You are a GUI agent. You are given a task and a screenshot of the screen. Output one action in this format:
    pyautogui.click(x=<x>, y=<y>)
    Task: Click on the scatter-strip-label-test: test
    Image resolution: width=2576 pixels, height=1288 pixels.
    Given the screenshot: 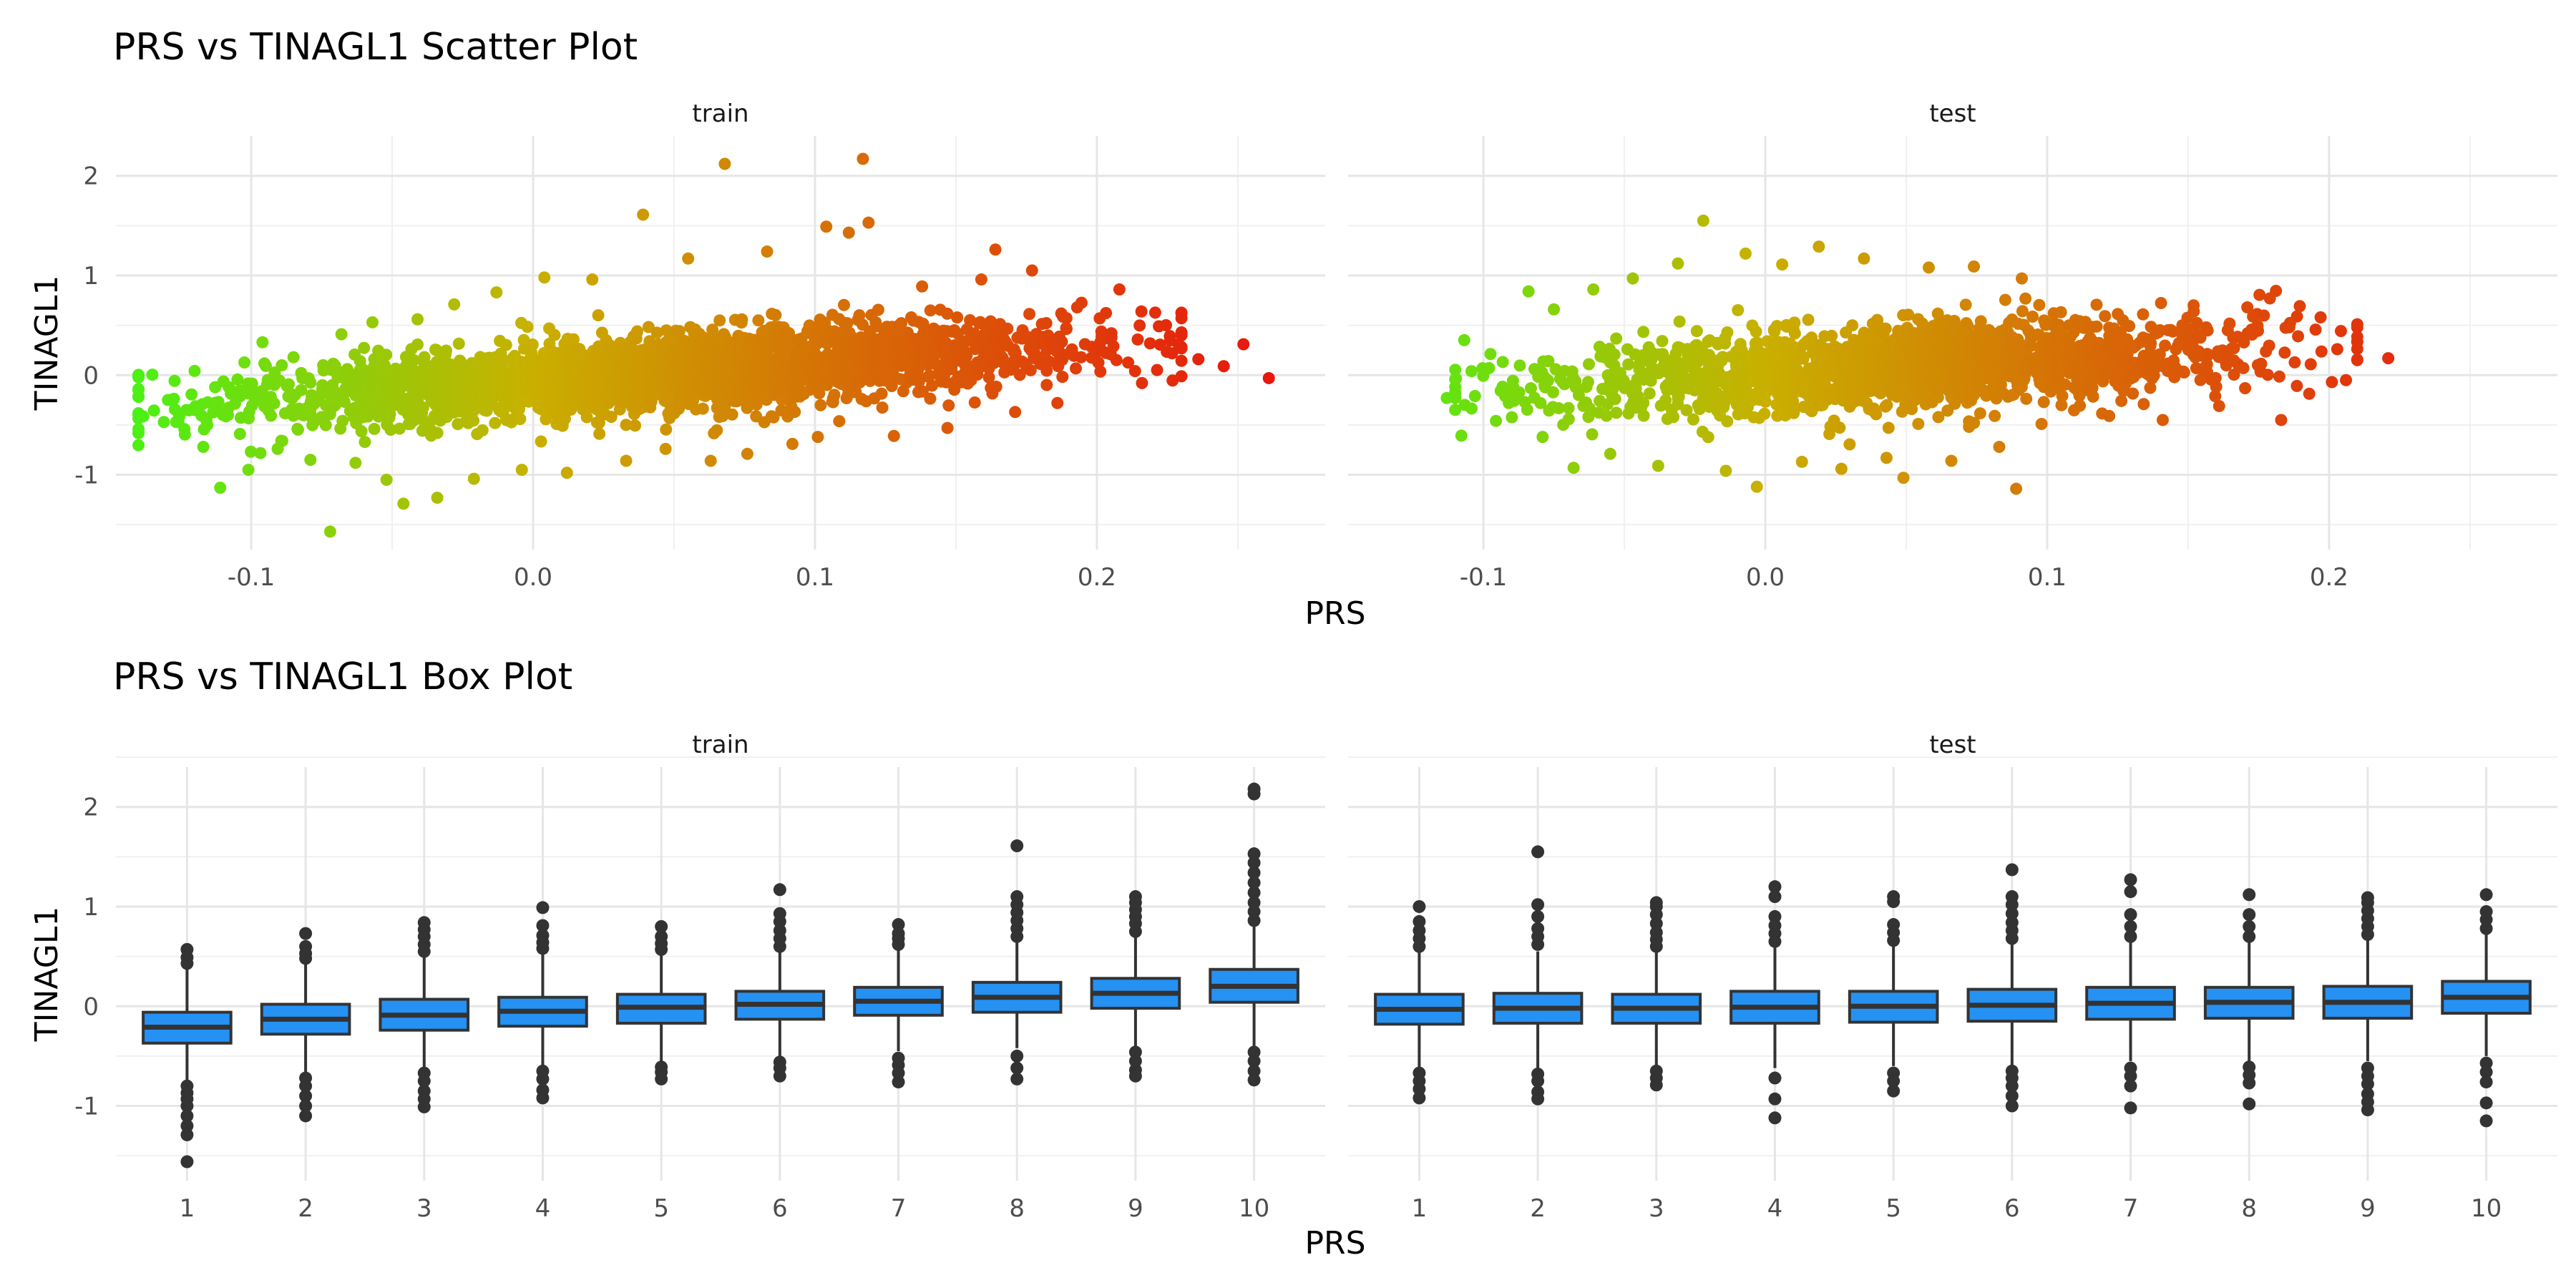 What is the action you would take?
    pyautogui.click(x=1953, y=113)
    